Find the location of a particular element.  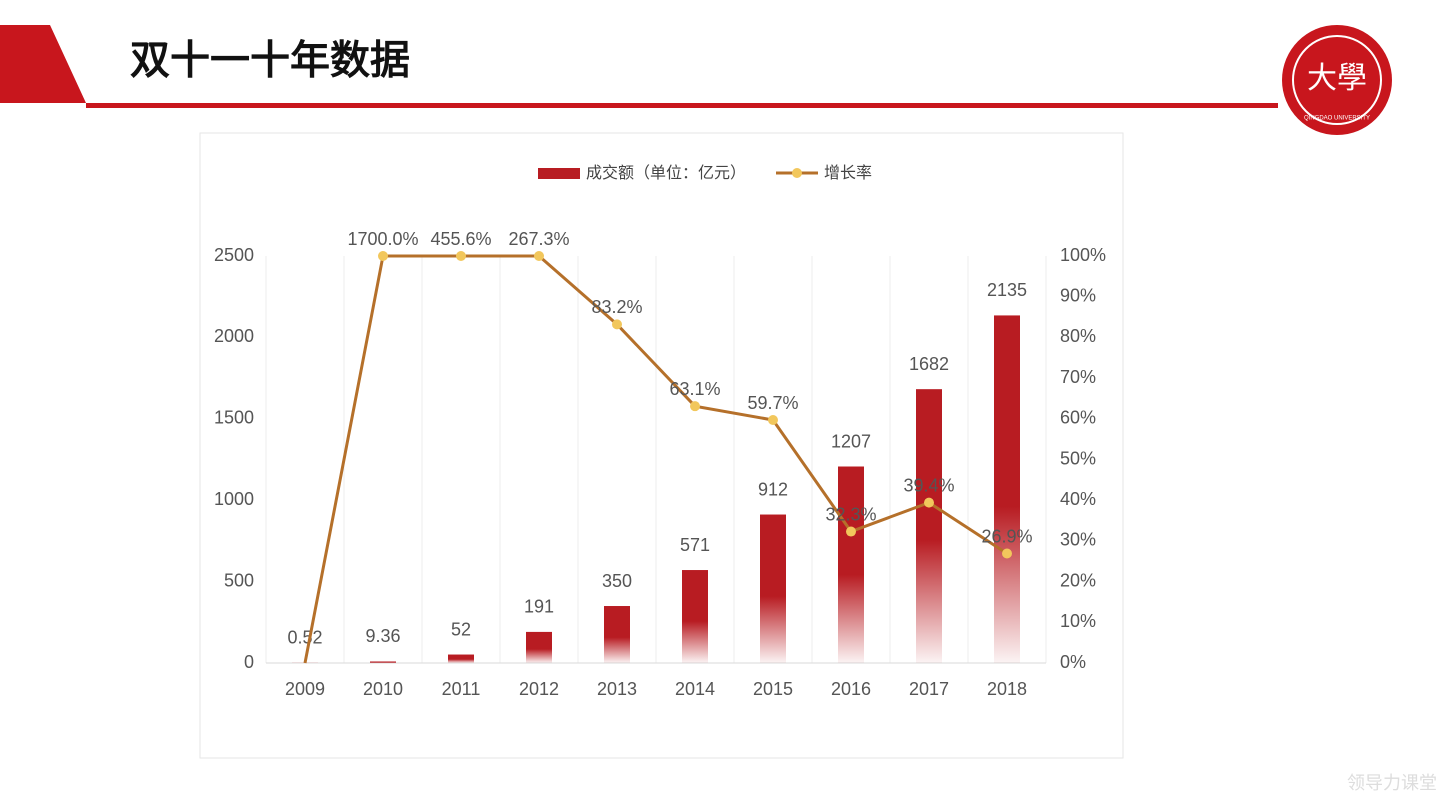

bar-value-label: 0.52 is located at coordinates (304, 638).